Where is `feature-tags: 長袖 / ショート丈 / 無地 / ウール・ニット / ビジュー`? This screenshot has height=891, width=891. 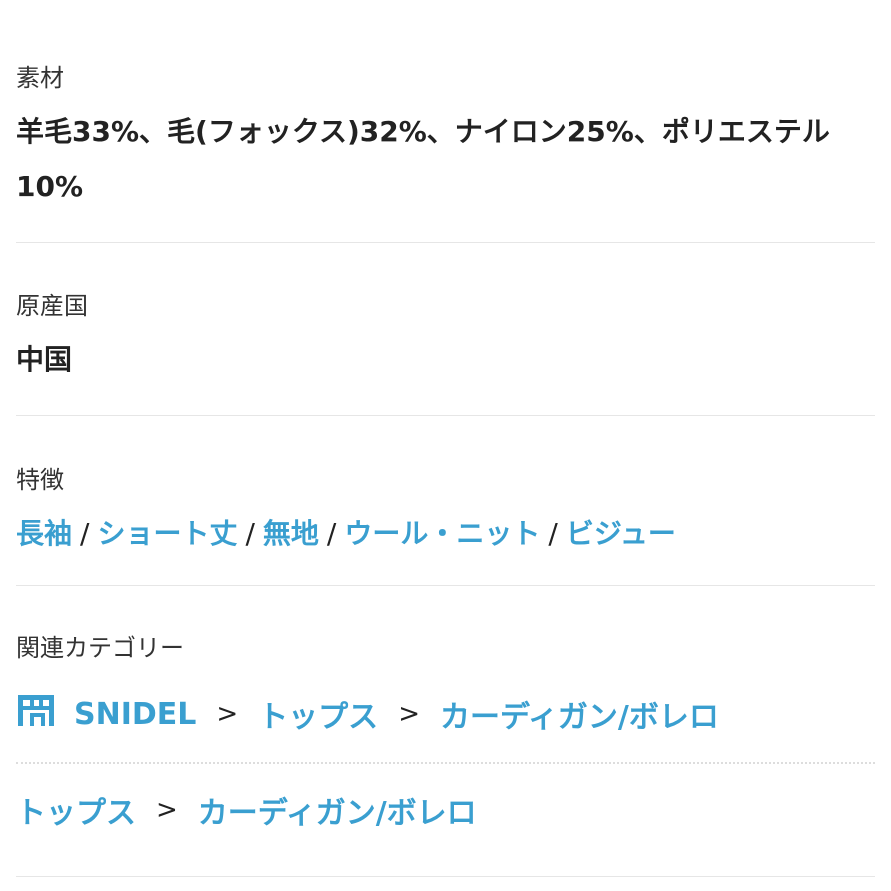 feature-tags: 長袖 / ショート丈 / 無地 / ウール・ニット / ビジュー is located at coordinates (445, 532).